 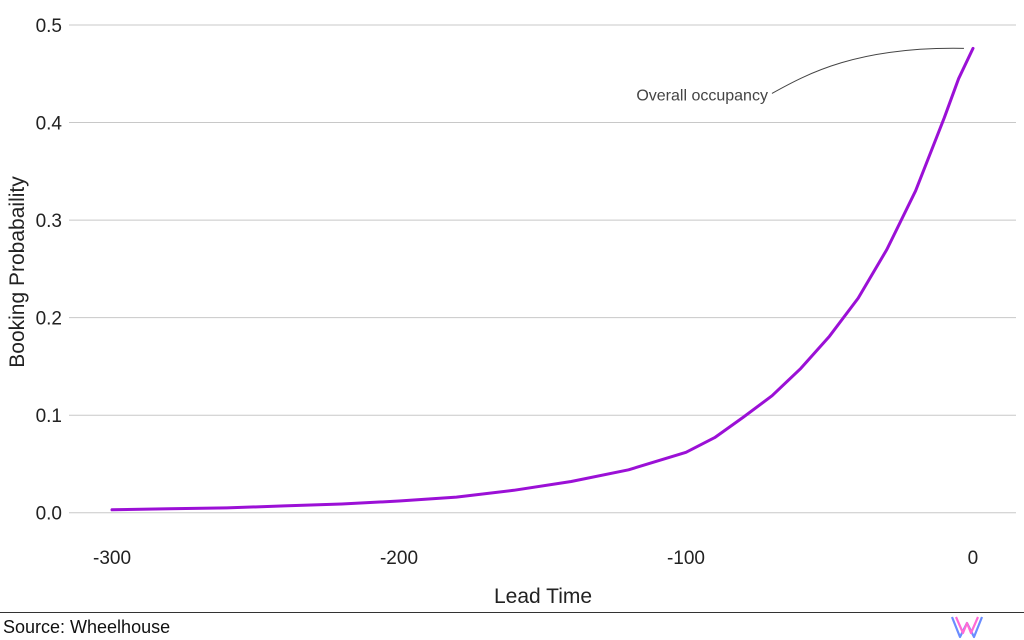 What do you see at coordinates (112, 558) in the screenshot?
I see `x-tick-label: -300` at bounding box center [112, 558].